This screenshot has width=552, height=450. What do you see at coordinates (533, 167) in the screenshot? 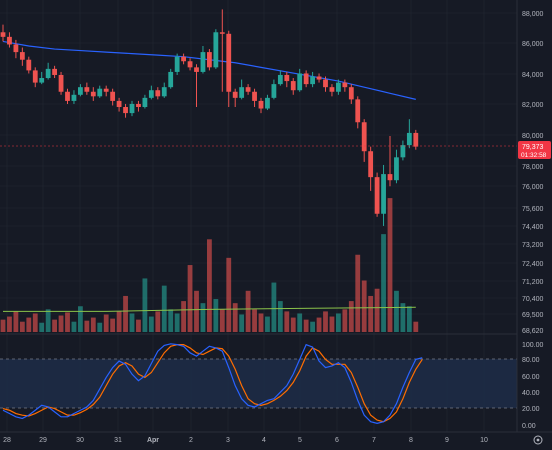
I see `price-tick-label: 78,000` at bounding box center [533, 167].